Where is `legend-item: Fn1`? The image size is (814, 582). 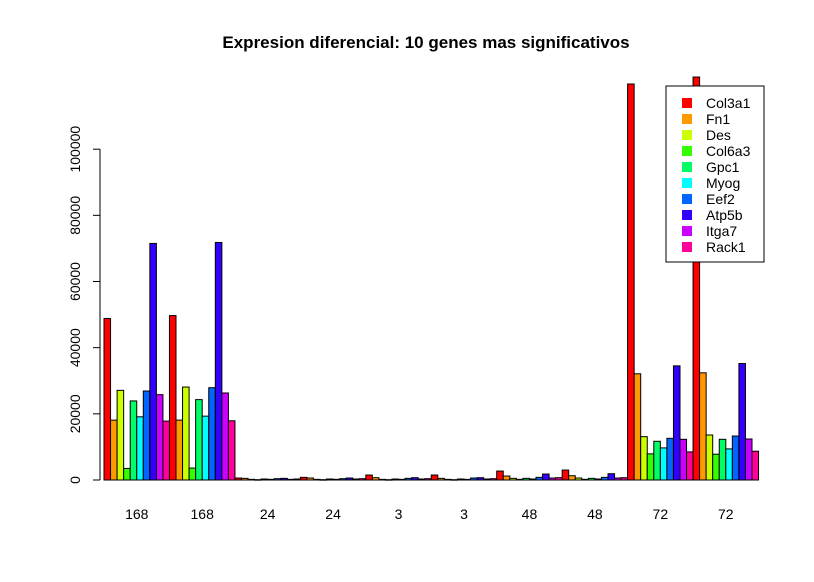 legend-item: Fn1 is located at coordinates (706, 119).